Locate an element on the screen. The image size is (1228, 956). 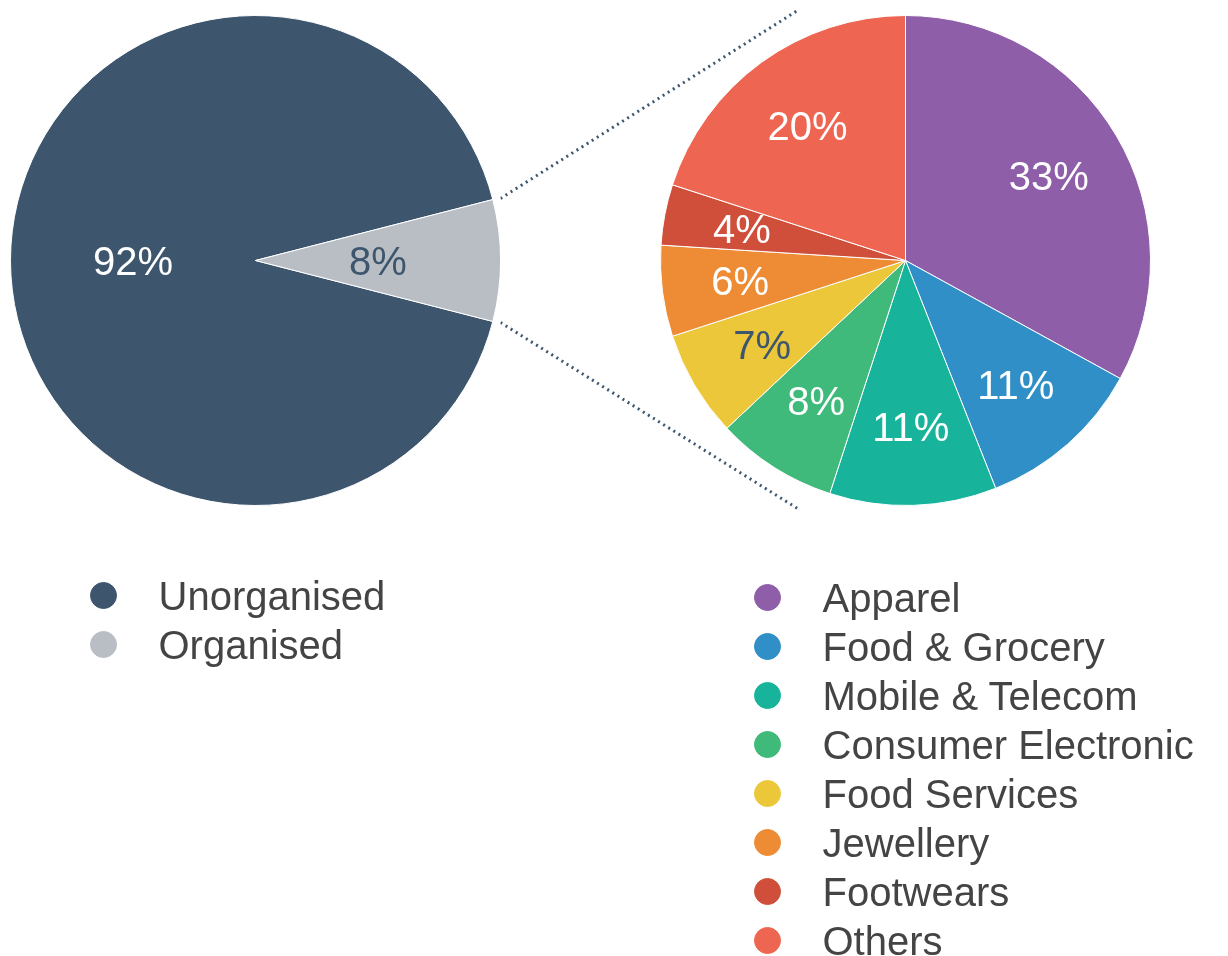
legend-label: Apparel is located at coordinates (891, 597).